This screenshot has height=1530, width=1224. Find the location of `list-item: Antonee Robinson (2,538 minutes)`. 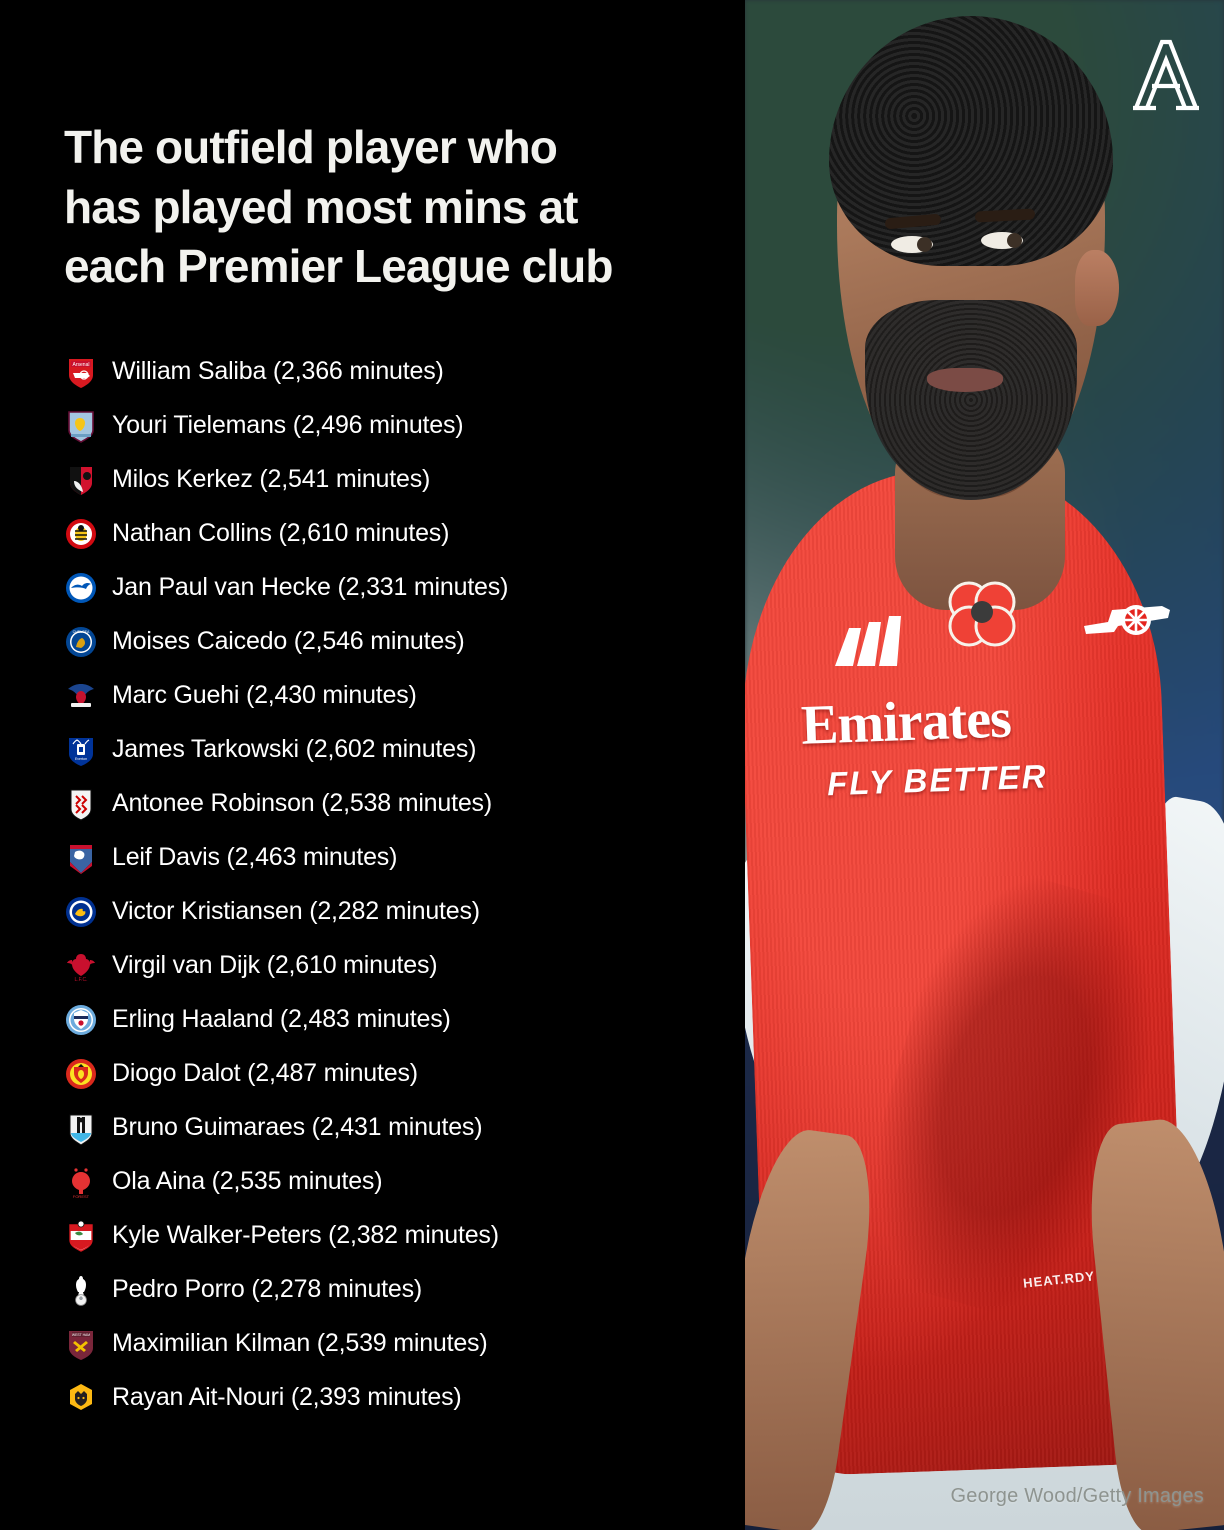

list-item: Antonee Robinson (2,538 minutes) is located at coordinates (404, 804).